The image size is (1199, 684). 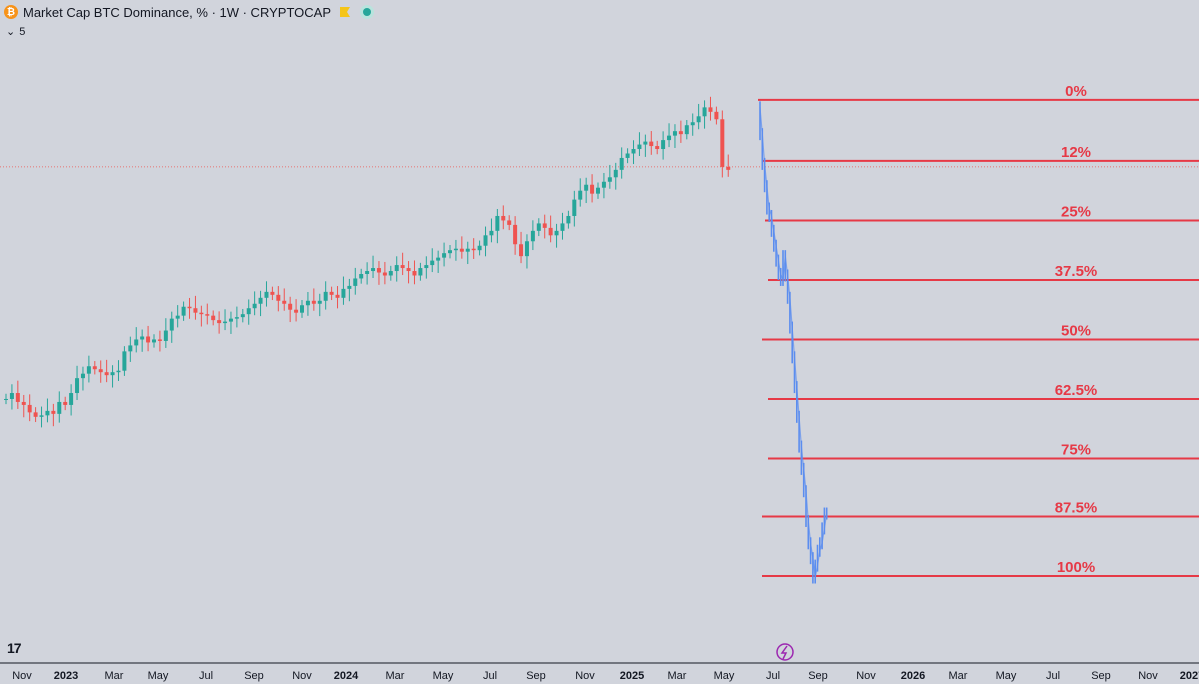 What do you see at coordinates (15, 32) in the screenshot?
I see `indicators-toggle: ⌄ 5` at bounding box center [15, 32].